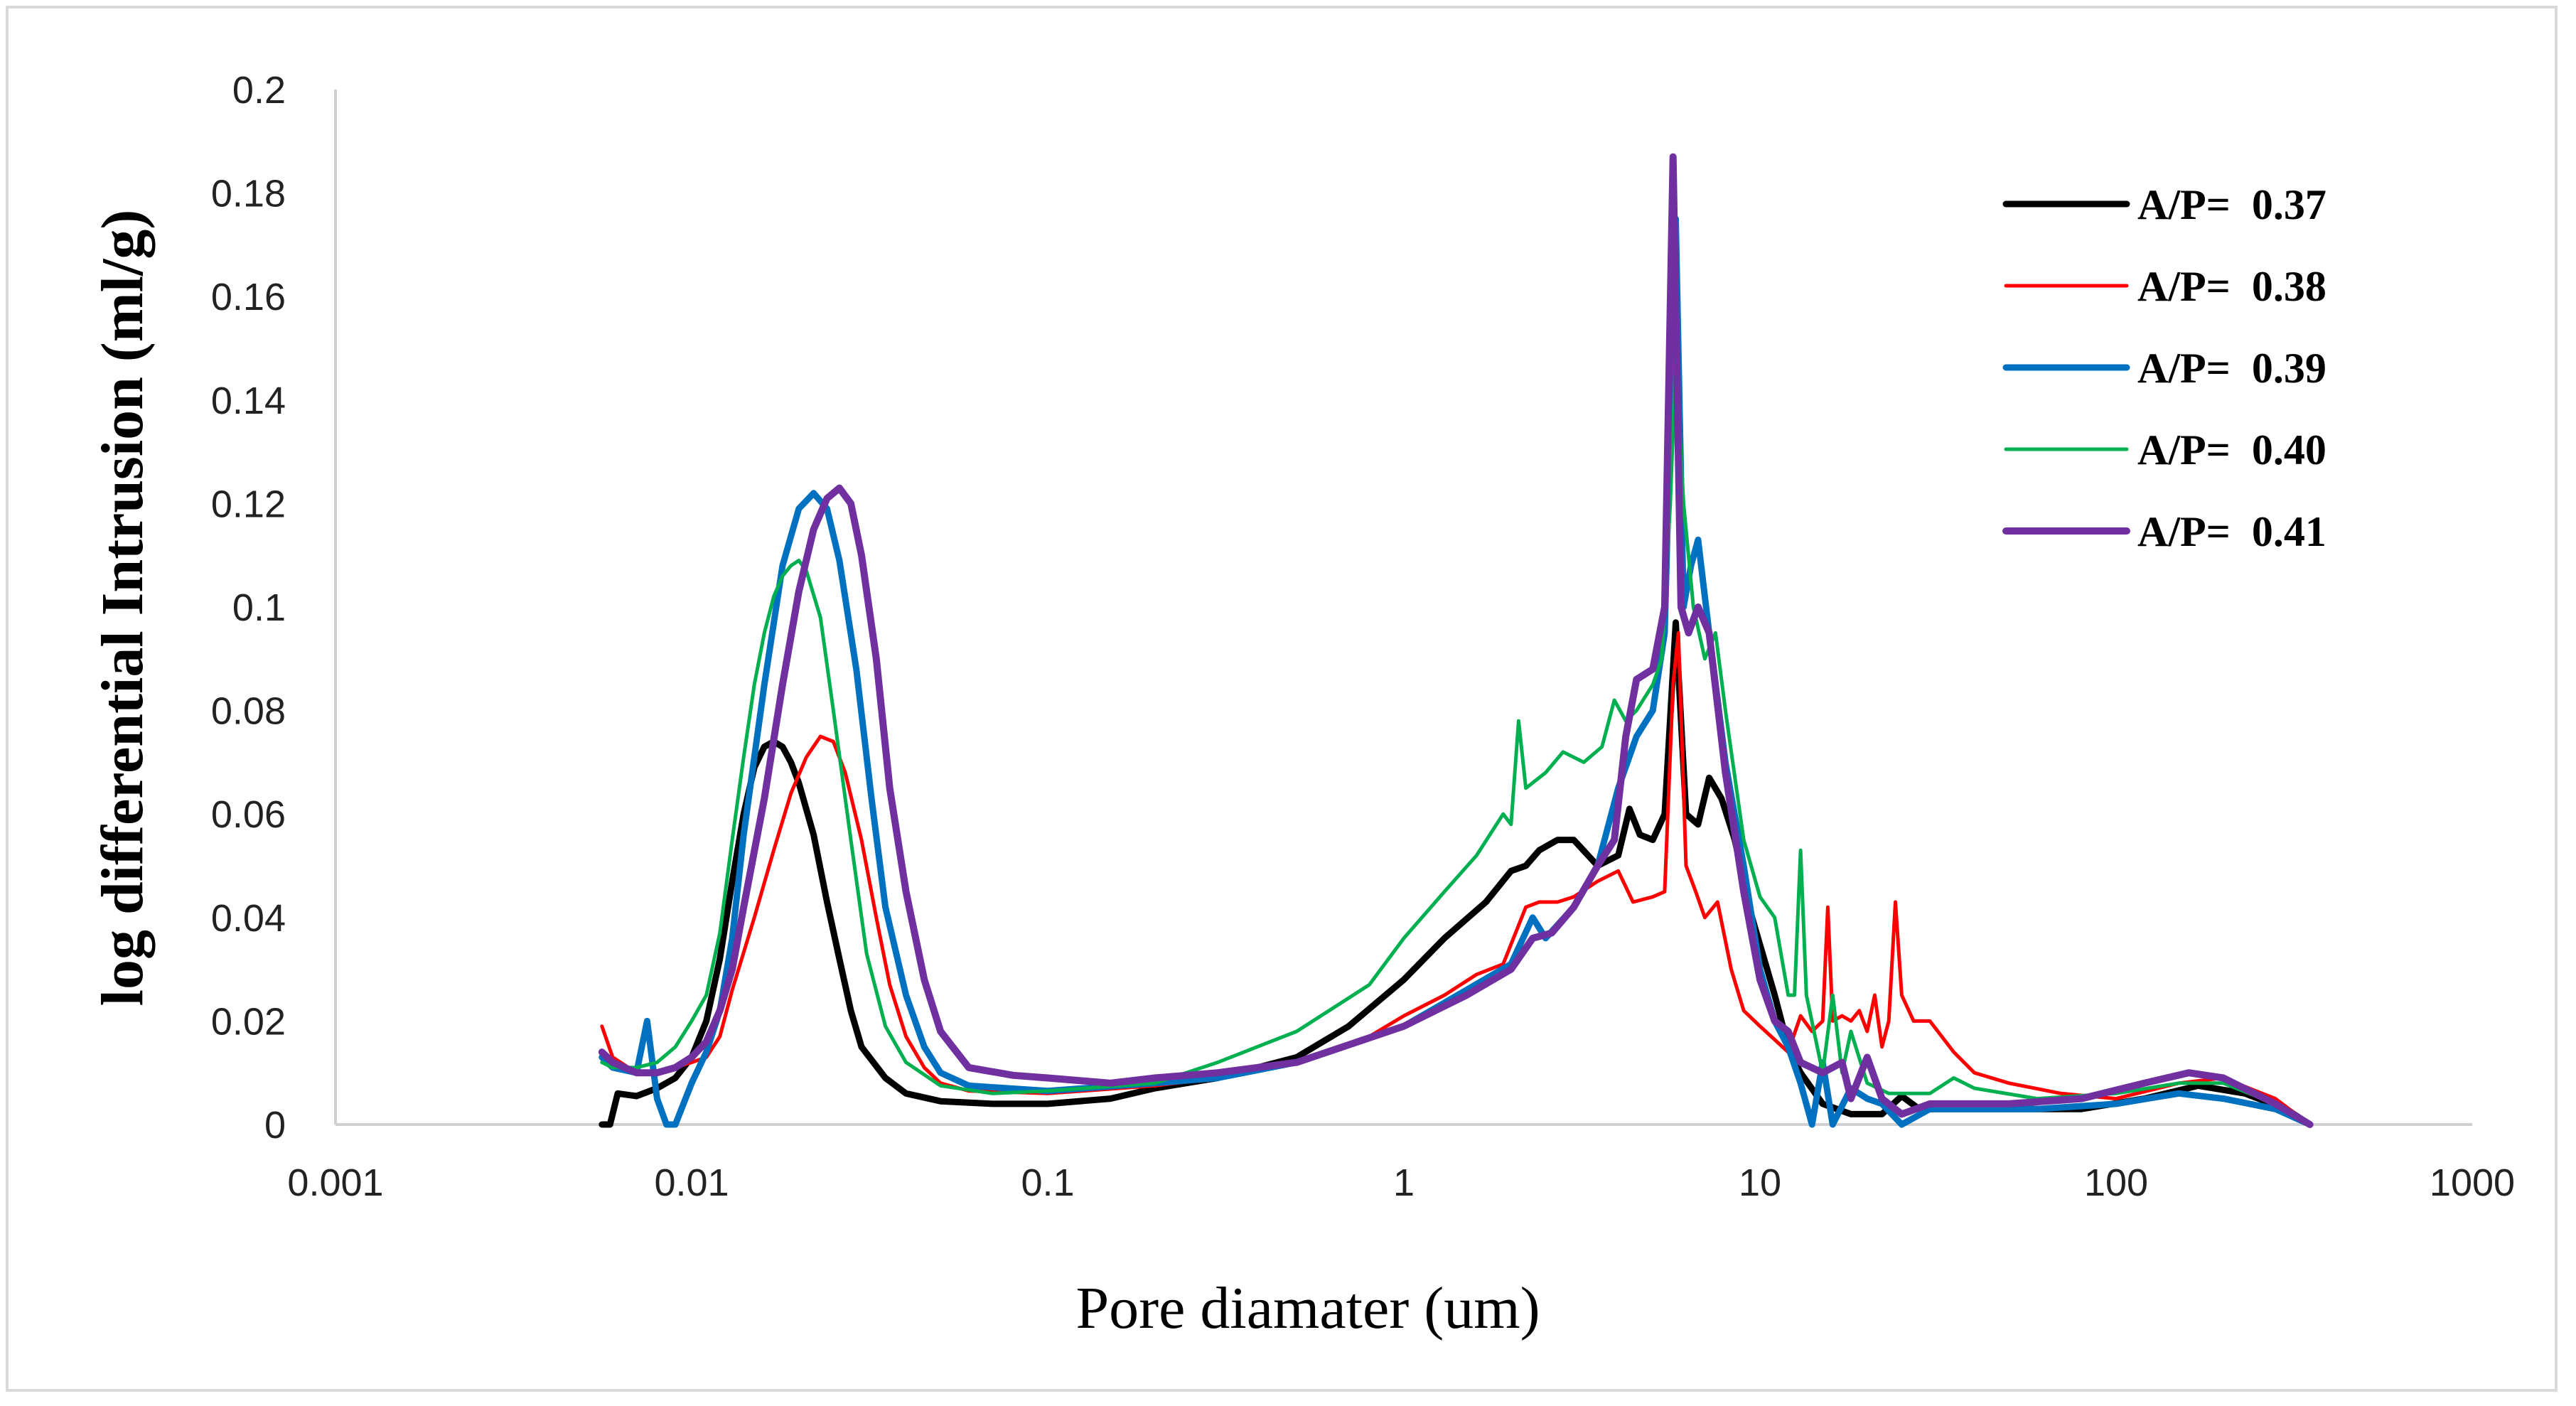 This screenshot has height=1406, width=2576. I want to click on y-tick-label: 0.08, so click(248, 711).